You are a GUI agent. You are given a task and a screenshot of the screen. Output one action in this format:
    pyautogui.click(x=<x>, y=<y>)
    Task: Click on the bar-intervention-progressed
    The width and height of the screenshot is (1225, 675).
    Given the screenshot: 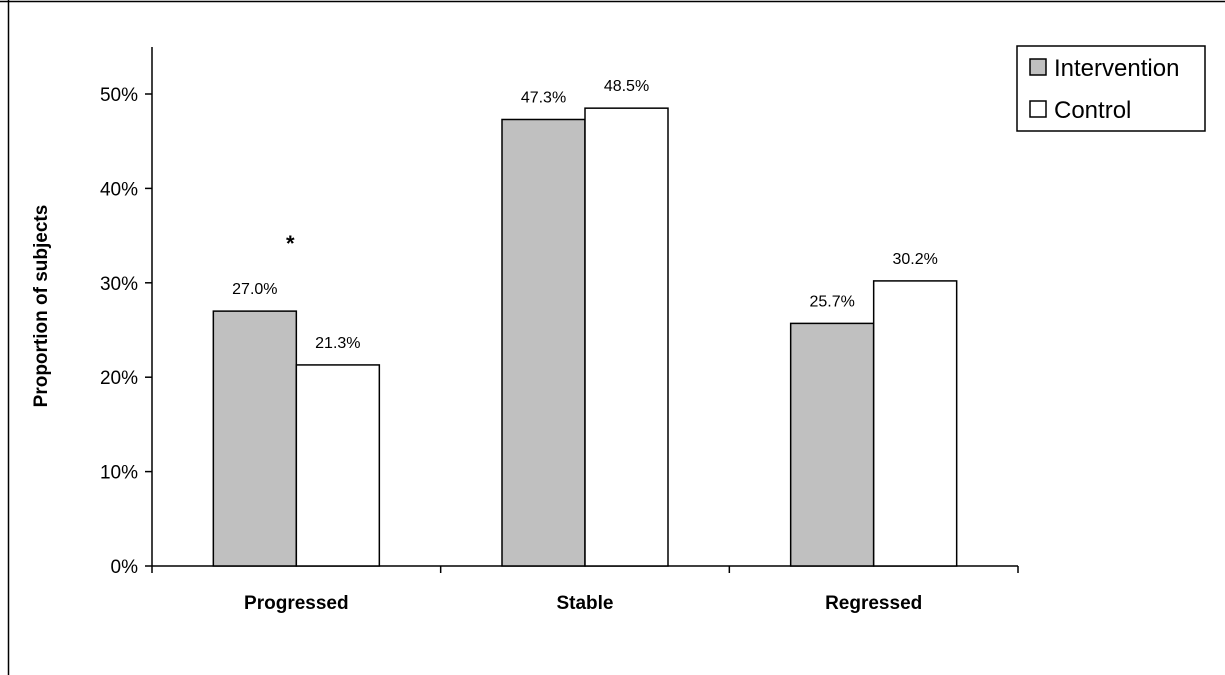 What is the action you would take?
    pyautogui.click(x=255, y=438)
    